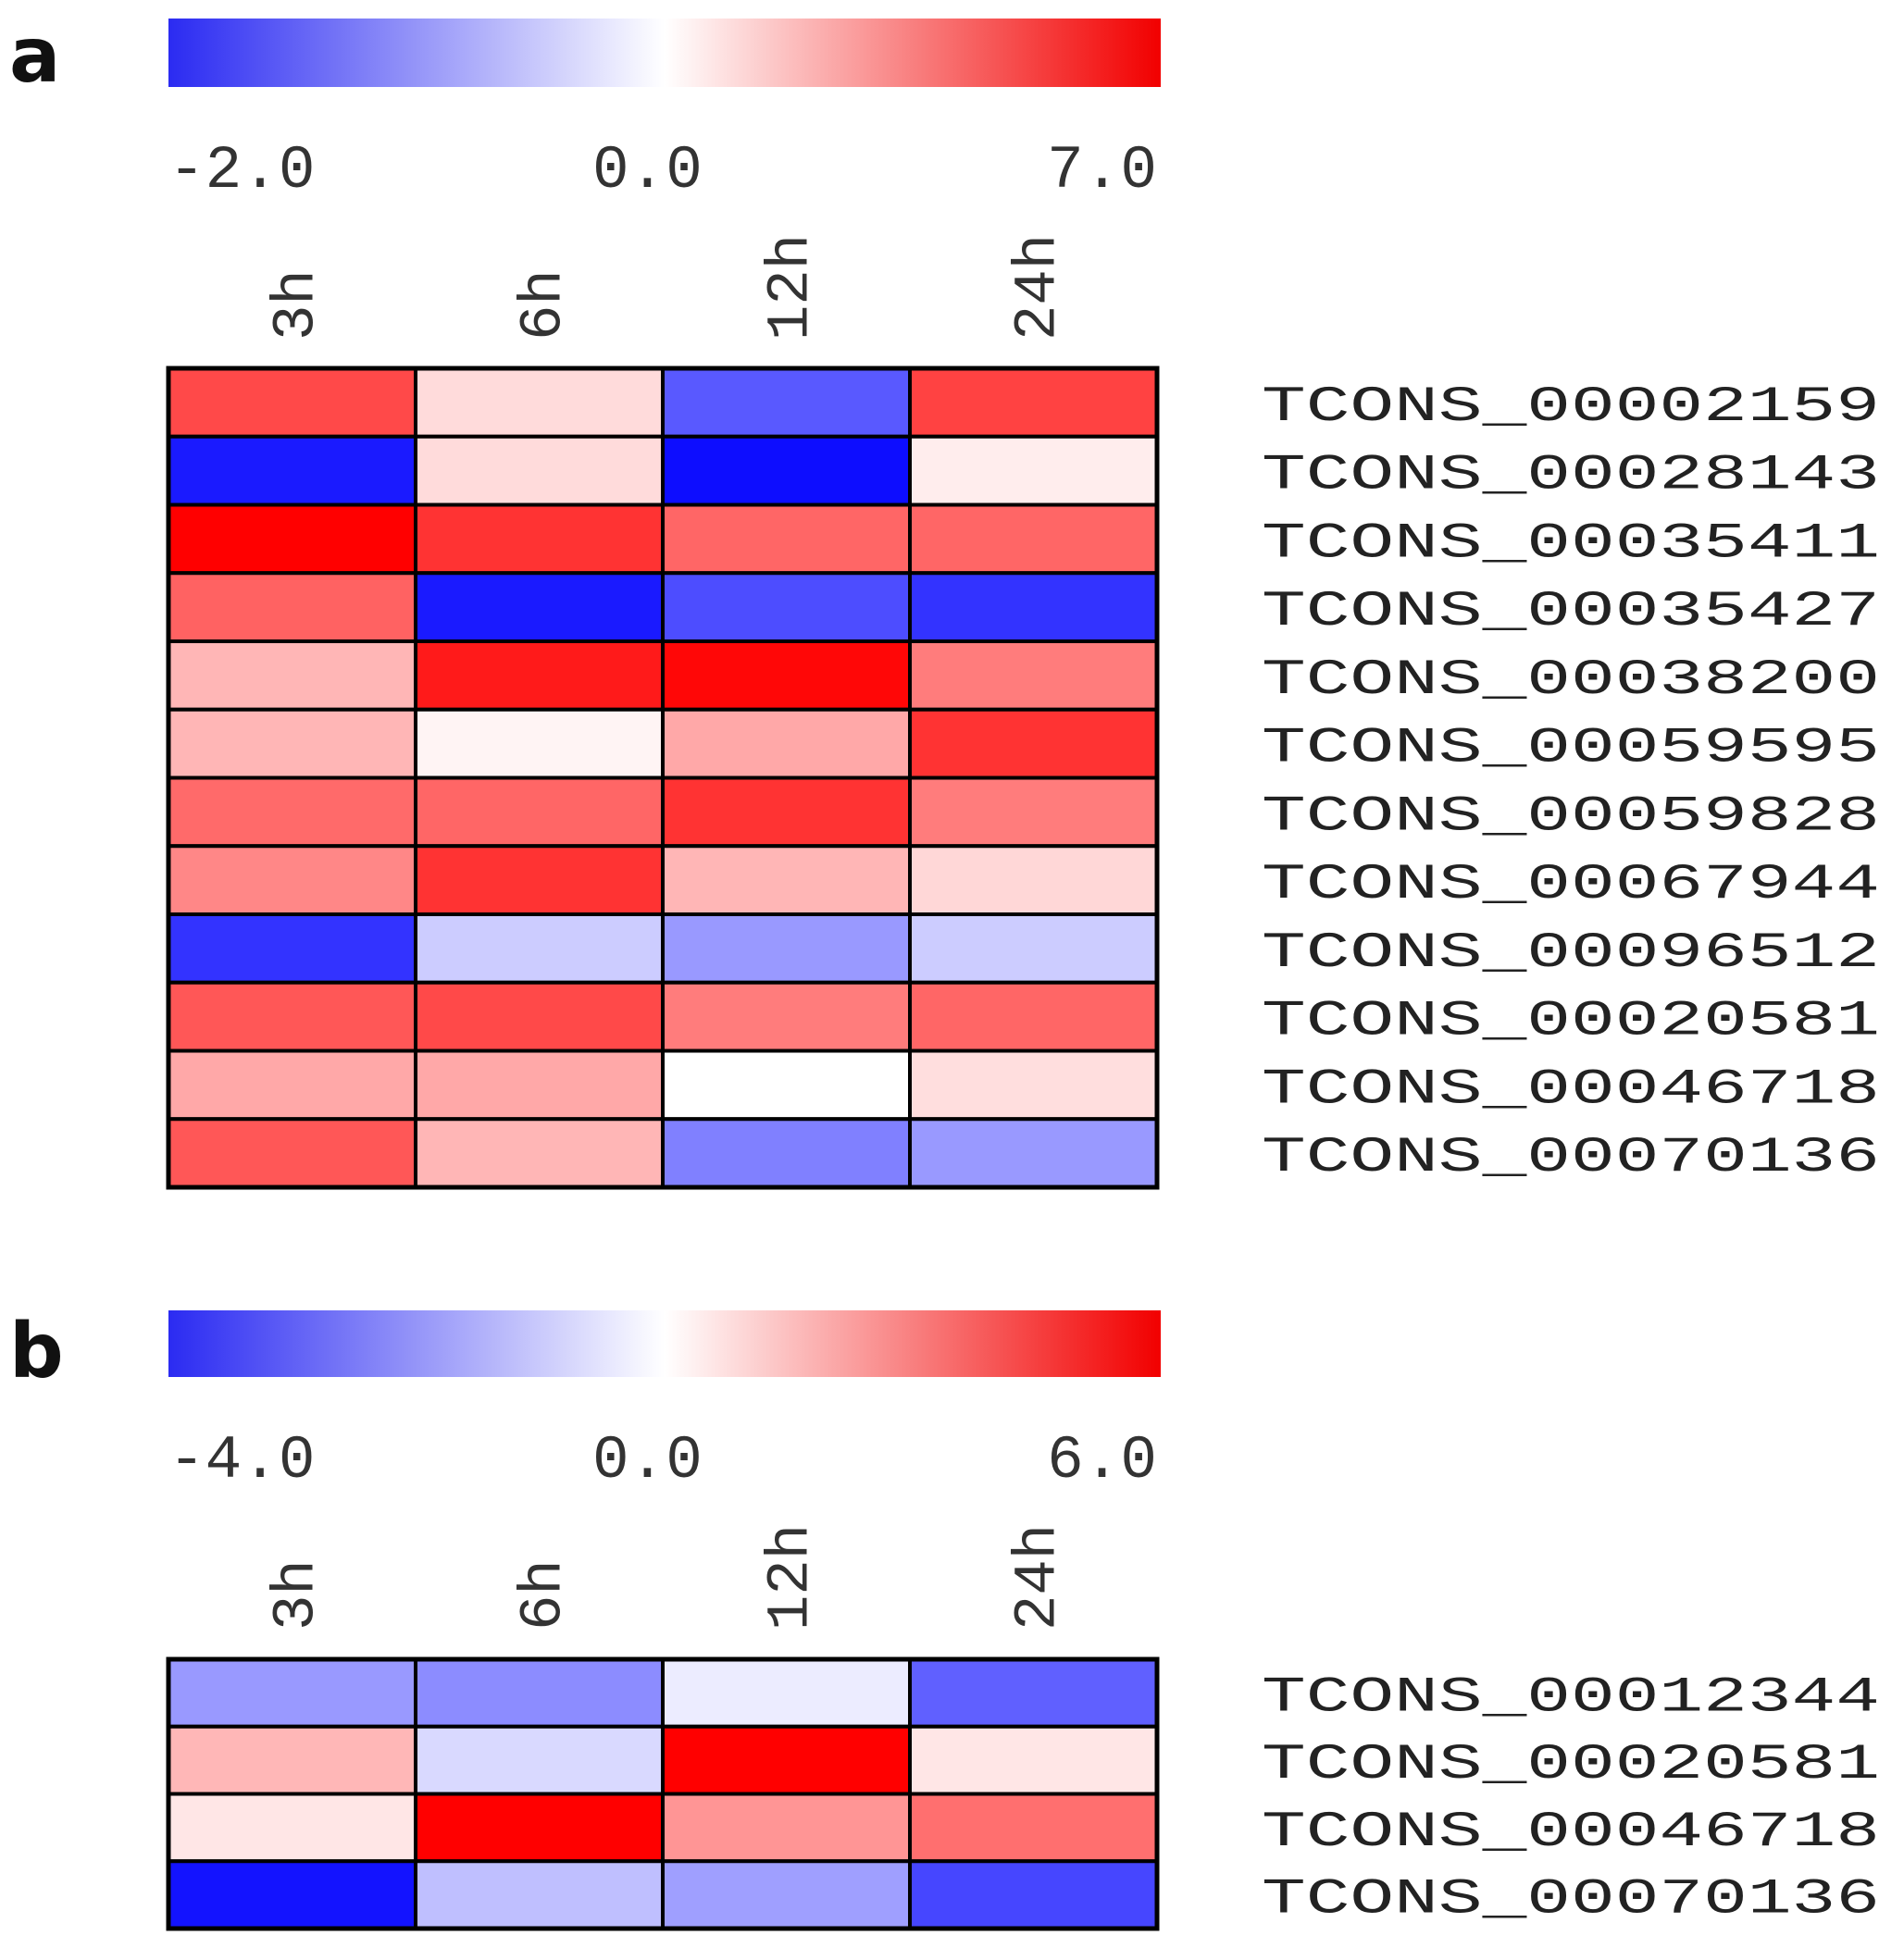 The image size is (1904, 1960). What do you see at coordinates (1571, 749) in the screenshot?
I see `row-label: TCONS_00059595` at bounding box center [1571, 749].